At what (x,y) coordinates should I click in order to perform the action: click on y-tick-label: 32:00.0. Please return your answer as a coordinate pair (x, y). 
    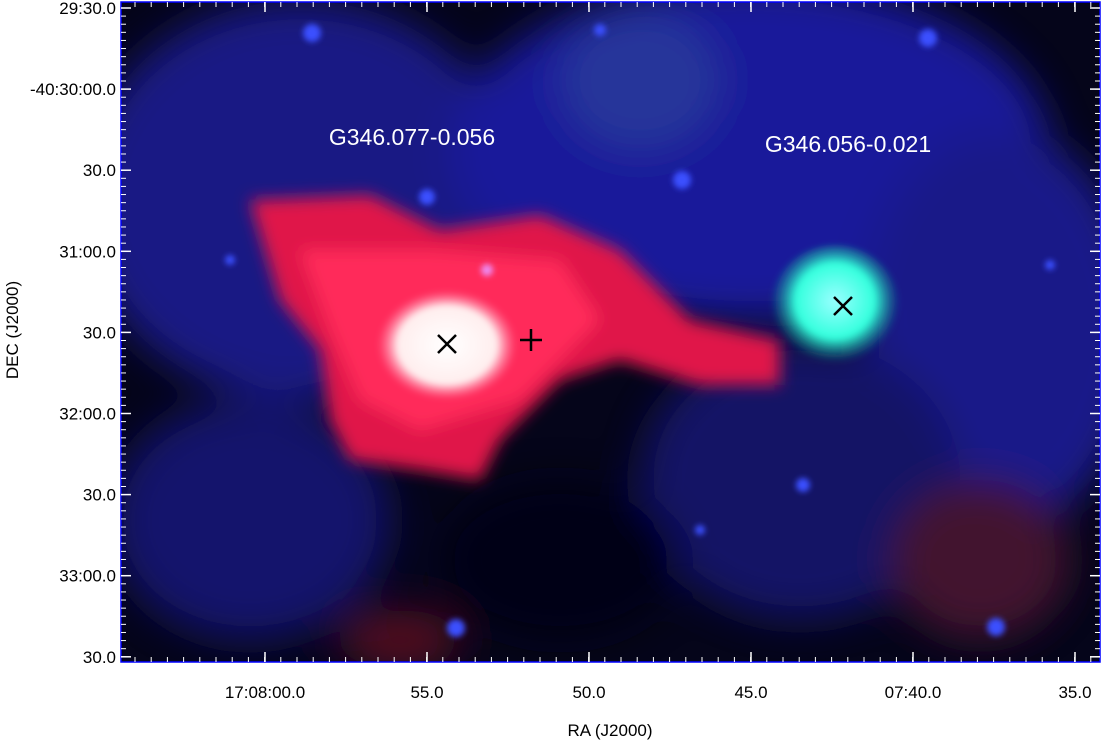
    Looking at the image, I should click on (87, 414).